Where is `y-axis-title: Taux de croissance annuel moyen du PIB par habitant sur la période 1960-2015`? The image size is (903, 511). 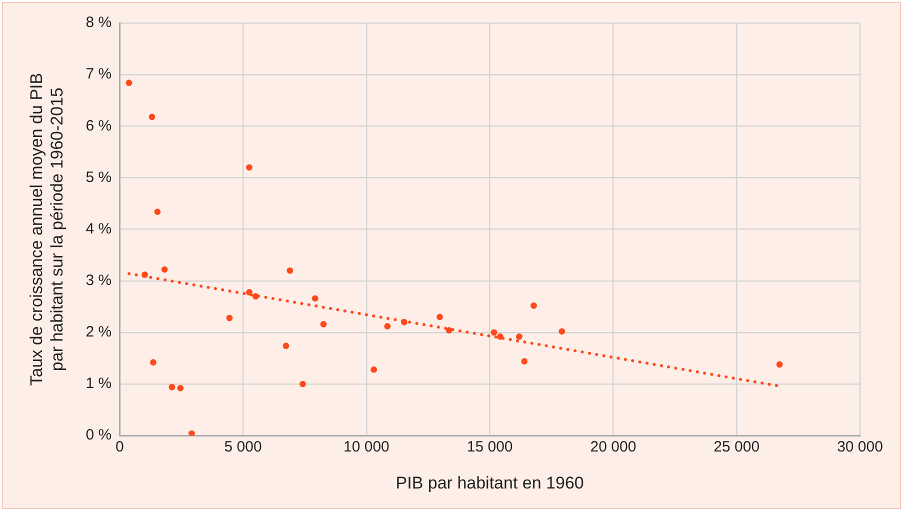 y-axis-title: Taux de croissance annuel moyen du PIB par habitant sur la période 1960-2015 is located at coordinates (46, 229).